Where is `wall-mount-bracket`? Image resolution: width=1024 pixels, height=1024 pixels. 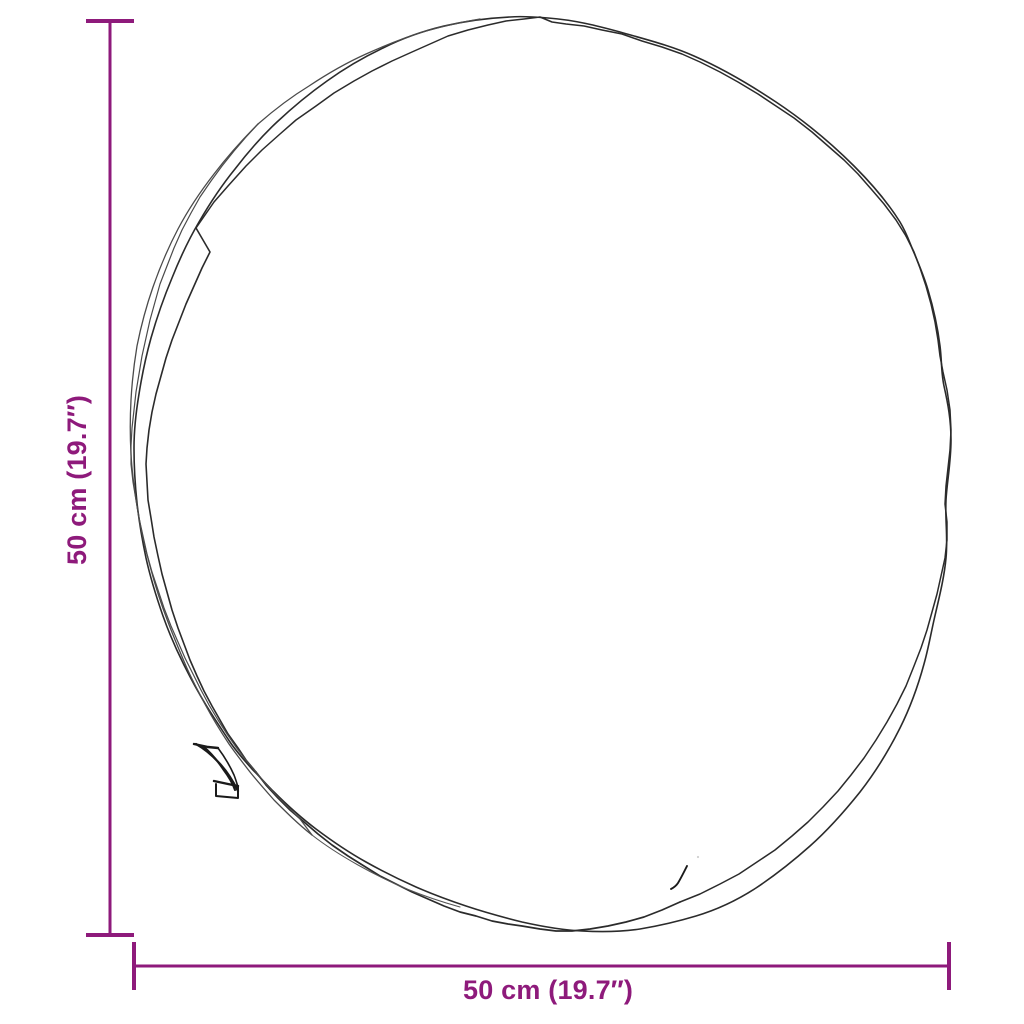
wall-mount-bracket is located at coordinates (216, 770).